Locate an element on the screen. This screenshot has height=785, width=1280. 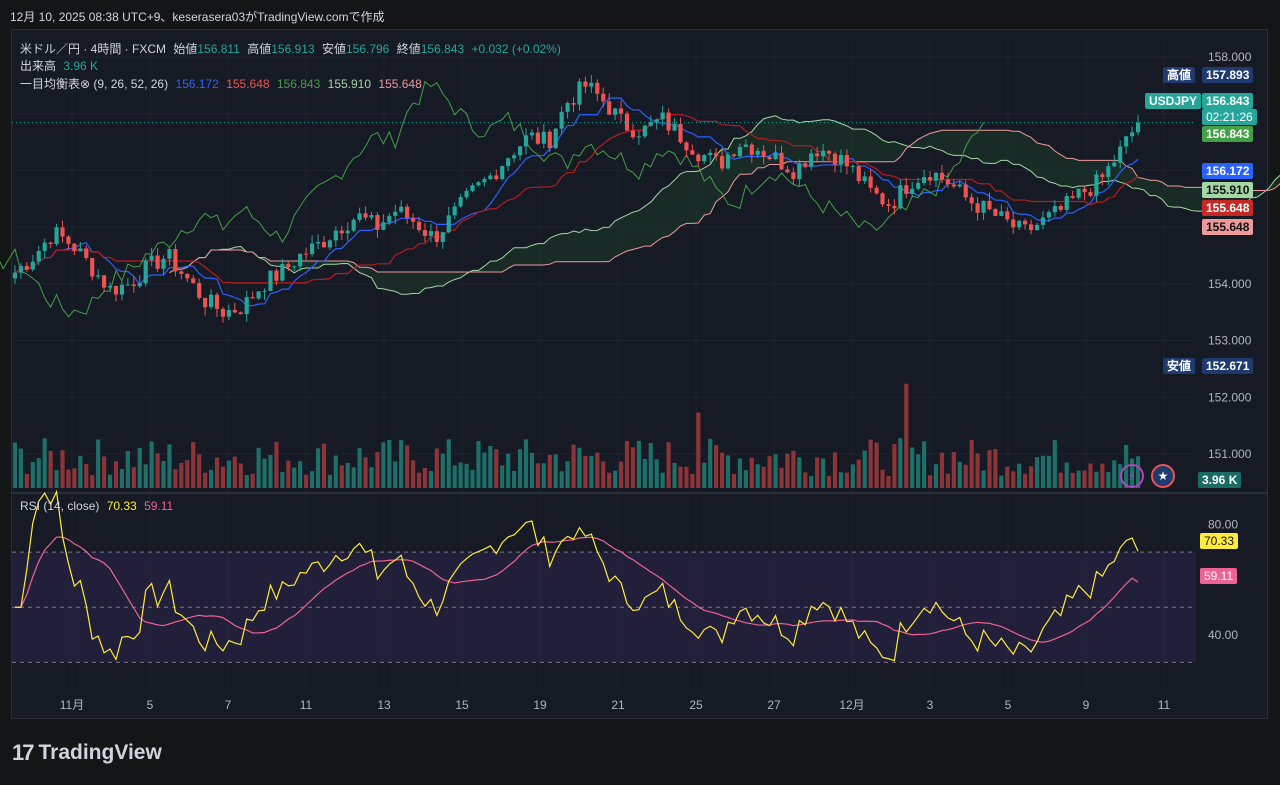
legend-rsi: RSI (14, close) 70.33 59.11 is located at coordinates (98, 506).